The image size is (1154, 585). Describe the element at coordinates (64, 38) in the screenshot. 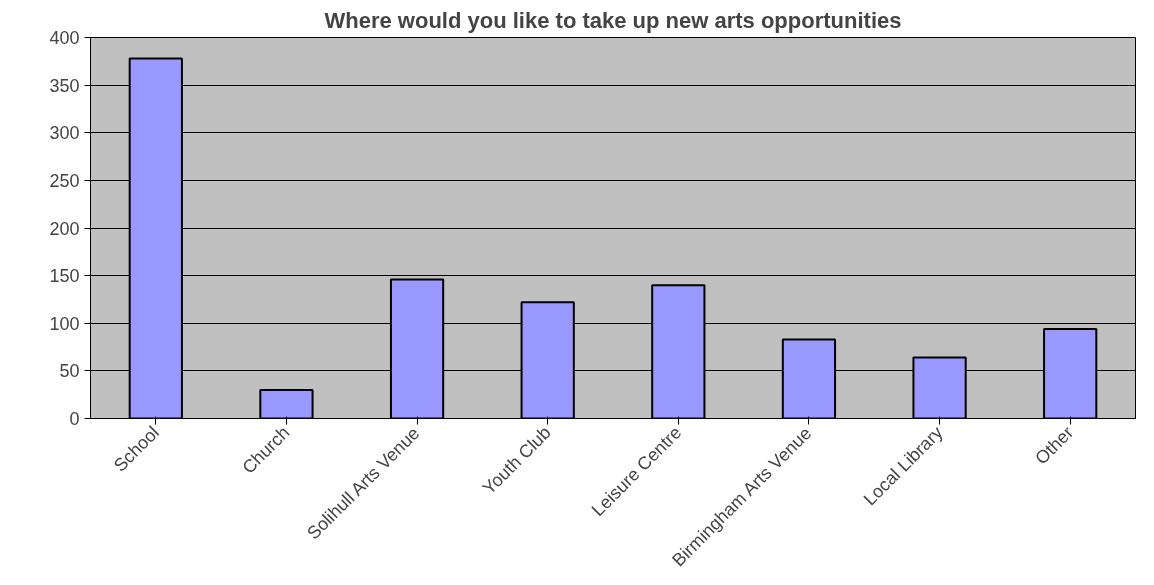

I see `y-tick-label: 400` at that location.